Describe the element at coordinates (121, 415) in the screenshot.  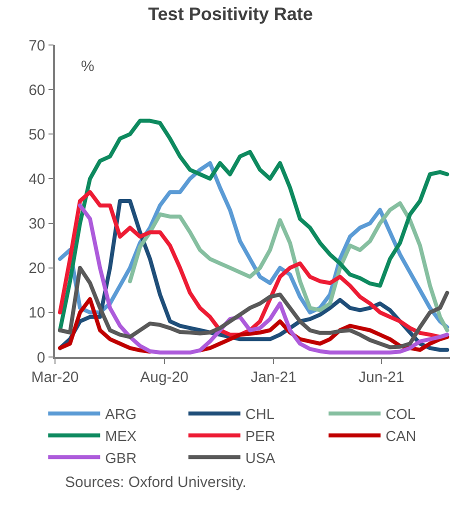
I see `legend-label: ARG` at that location.